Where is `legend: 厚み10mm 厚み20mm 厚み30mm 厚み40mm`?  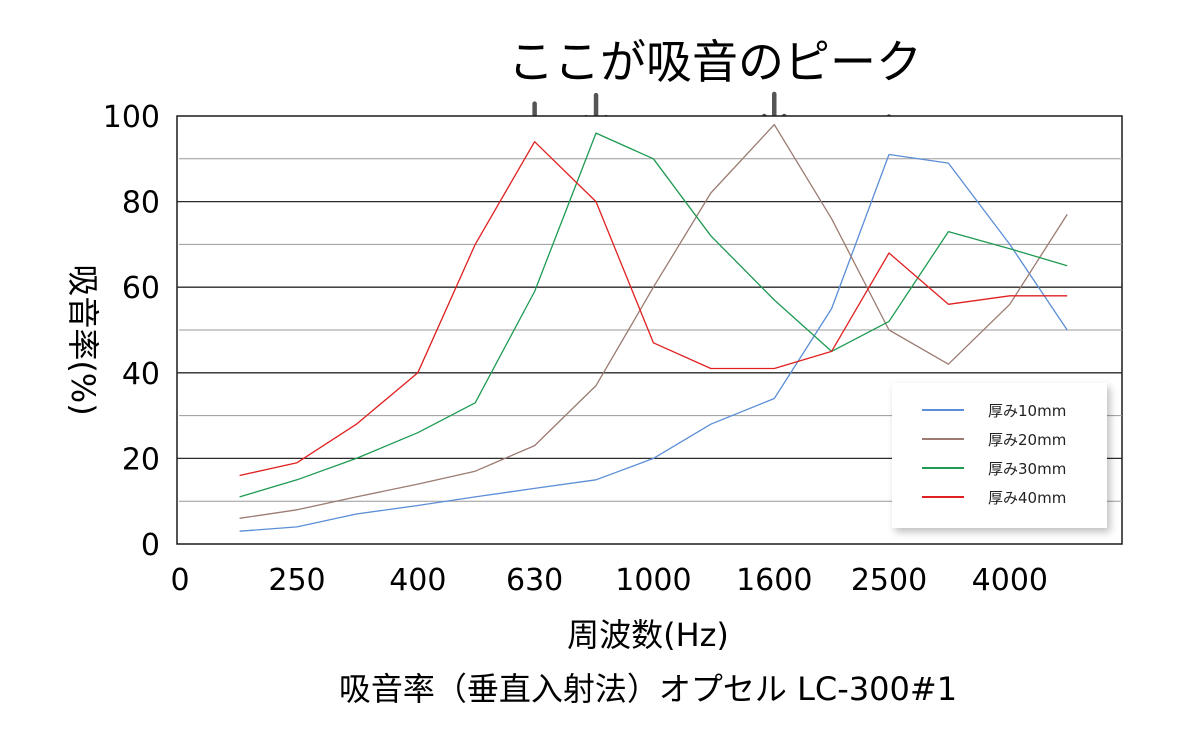 legend: 厚み10mm 厚み20mm 厚み30mm 厚み40mm is located at coordinates (999, 455).